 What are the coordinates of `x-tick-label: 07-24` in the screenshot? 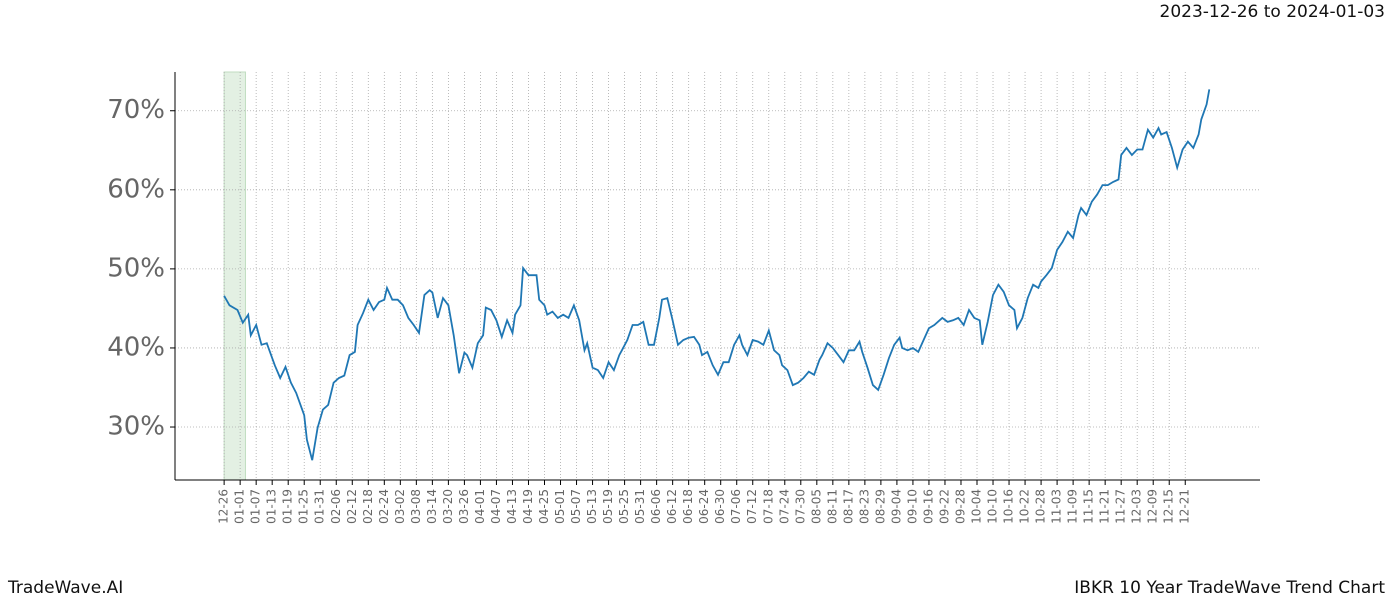 It's located at (784, 506).